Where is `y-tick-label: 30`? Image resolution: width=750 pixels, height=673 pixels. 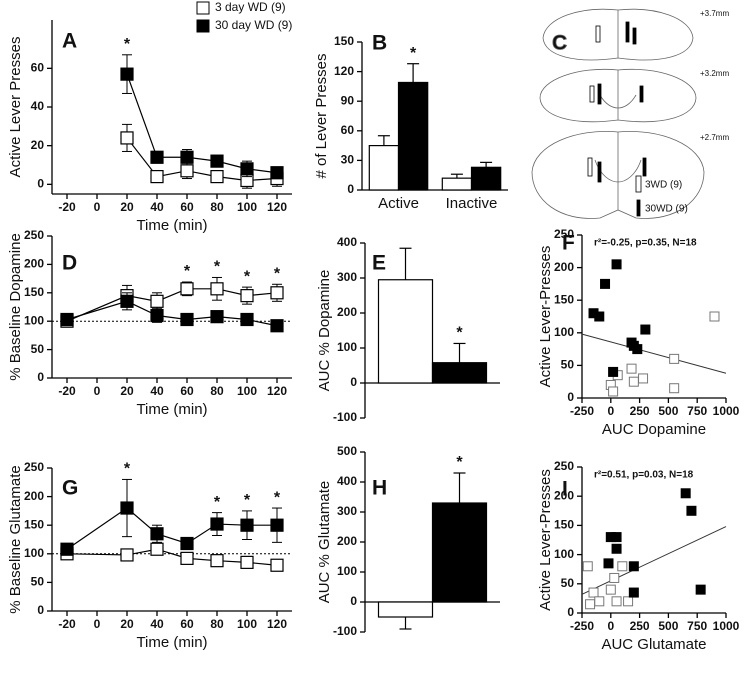 y-tick-label: 30 is located at coordinates (348, 160).